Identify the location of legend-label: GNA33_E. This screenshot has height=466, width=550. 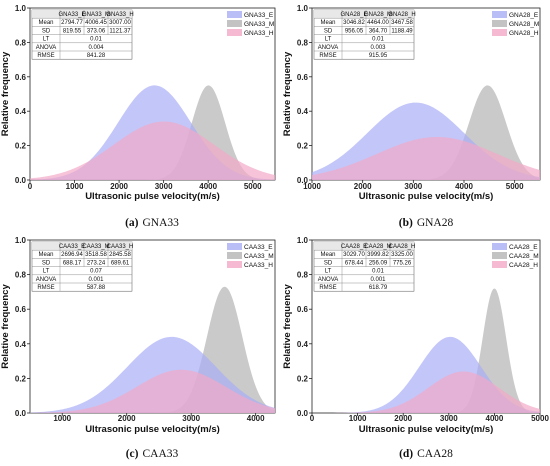
(259, 15).